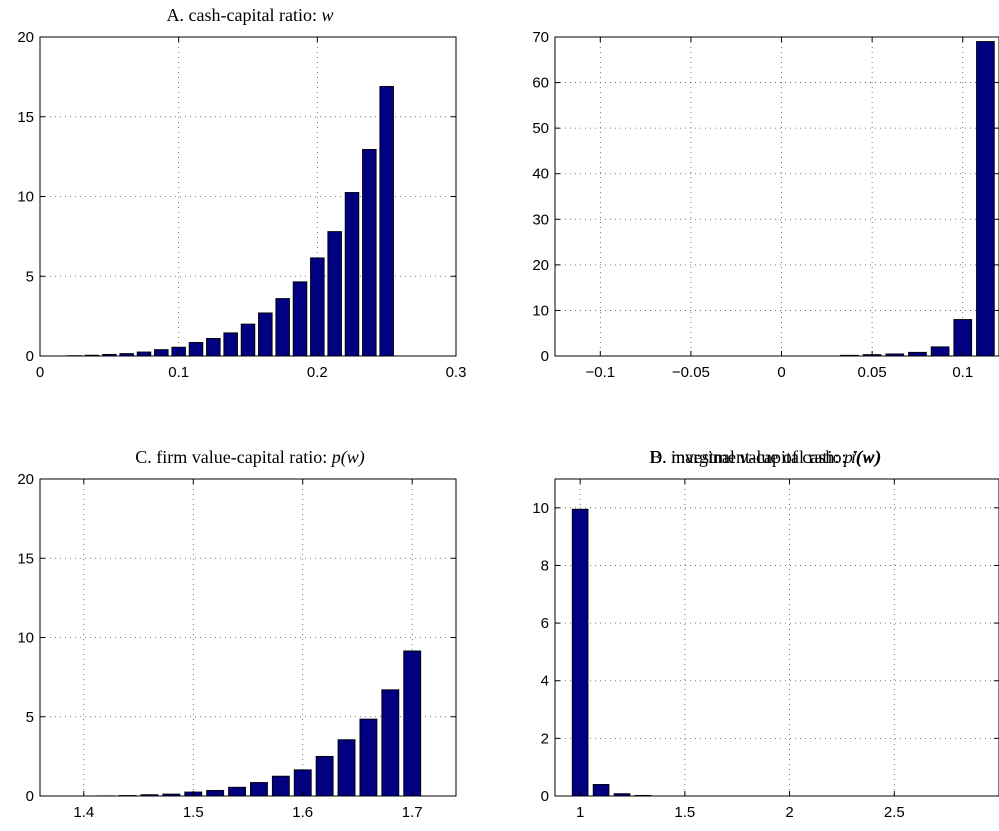 The height and width of the screenshot is (831, 999). Describe the element at coordinates (540, 508) in the screenshot. I see `panel-d-y-tick-label: 10` at that location.